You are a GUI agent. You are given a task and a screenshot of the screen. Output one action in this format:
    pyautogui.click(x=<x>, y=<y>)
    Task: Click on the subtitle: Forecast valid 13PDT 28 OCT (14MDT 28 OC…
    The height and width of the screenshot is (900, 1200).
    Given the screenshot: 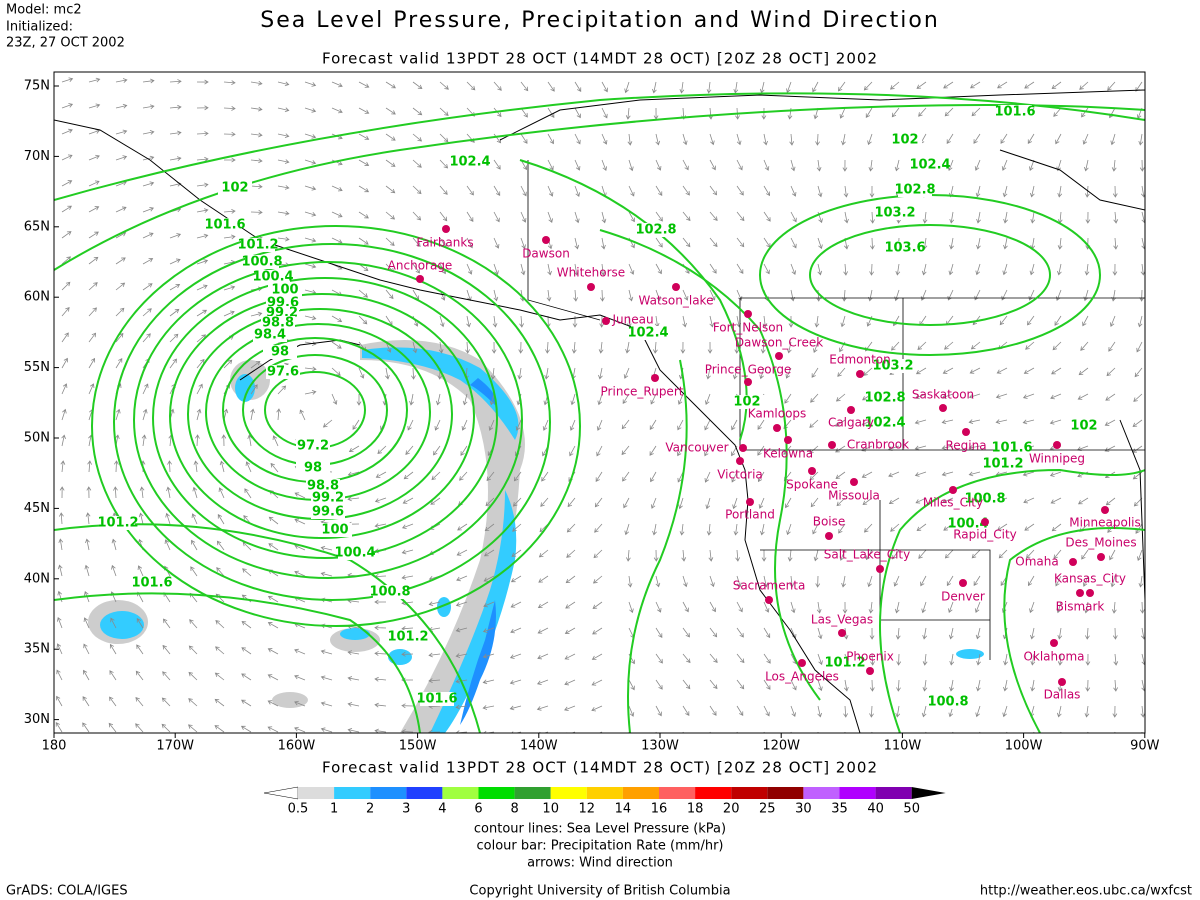 What is the action you would take?
    pyautogui.click(x=600, y=59)
    